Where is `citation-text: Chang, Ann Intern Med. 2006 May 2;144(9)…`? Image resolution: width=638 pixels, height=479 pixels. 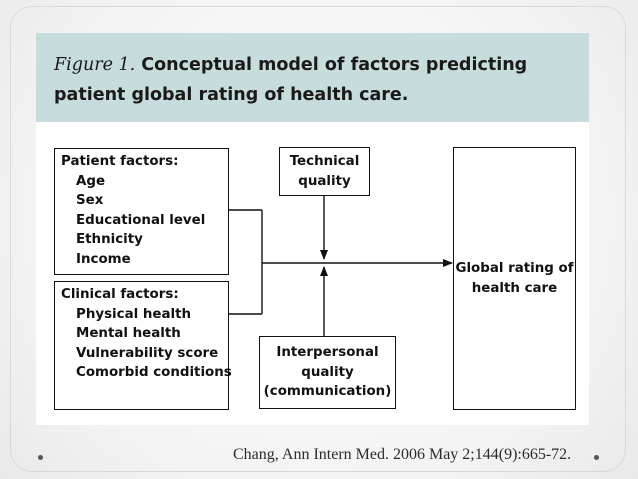 citation-text: Chang, Ann Intern Med. 2006 May 2;144(9)… is located at coordinates (402, 454).